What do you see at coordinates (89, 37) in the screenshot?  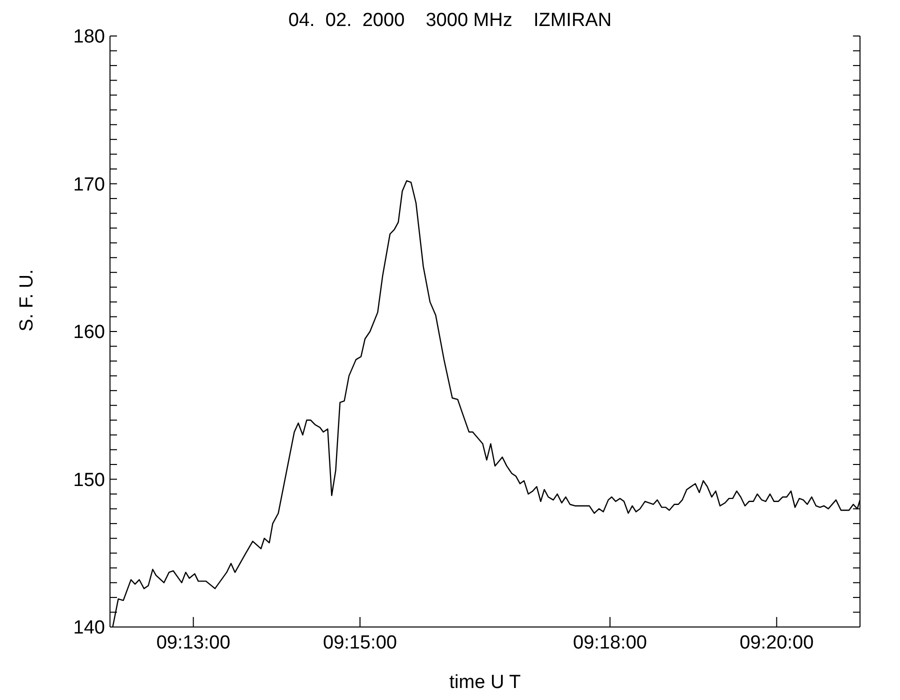 I see `y-tick-label: 180` at bounding box center [89, 37].